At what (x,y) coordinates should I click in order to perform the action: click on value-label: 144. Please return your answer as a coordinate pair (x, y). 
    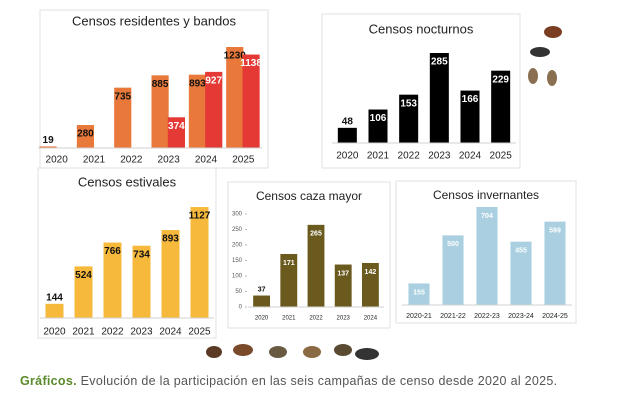
    Looking at the image, I should click on (54, 297).